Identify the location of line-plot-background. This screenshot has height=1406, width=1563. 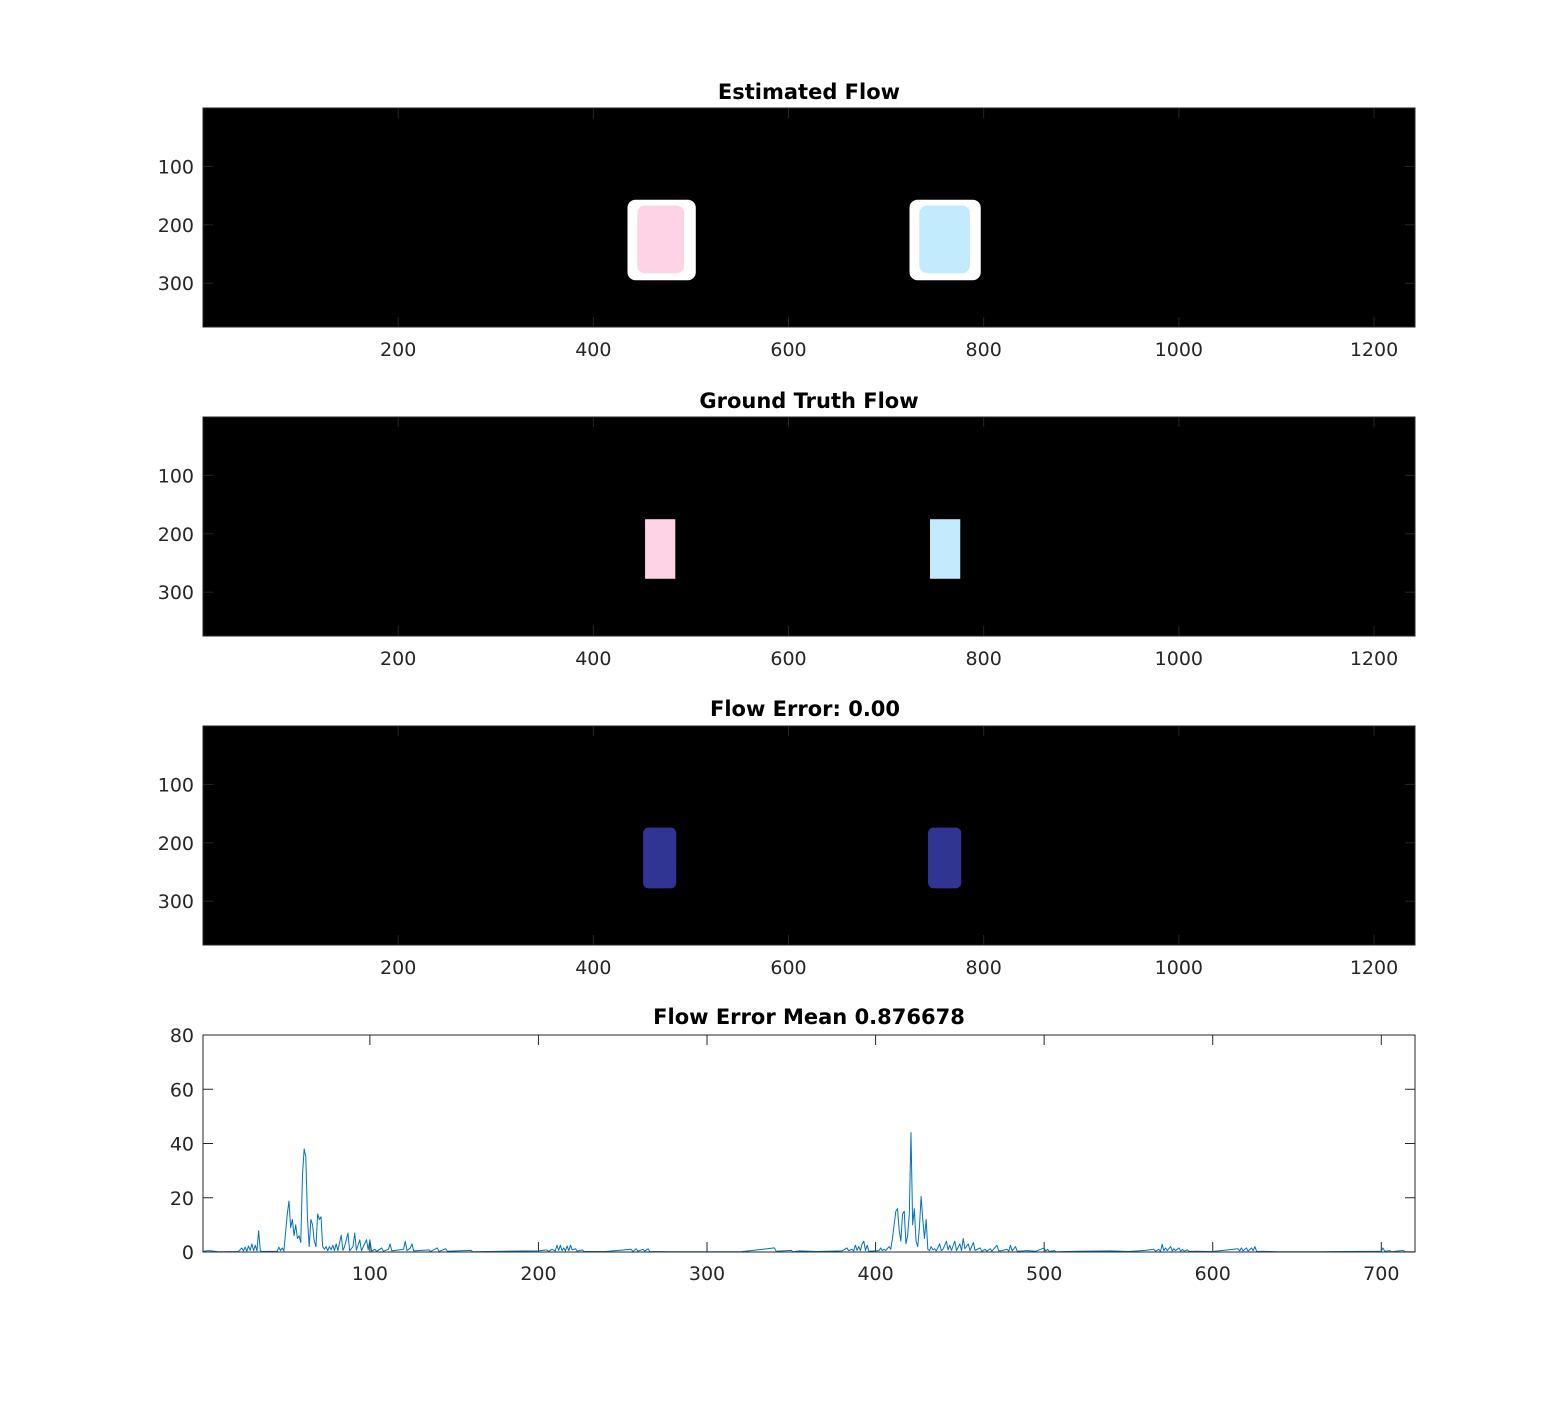
(809, 1143).